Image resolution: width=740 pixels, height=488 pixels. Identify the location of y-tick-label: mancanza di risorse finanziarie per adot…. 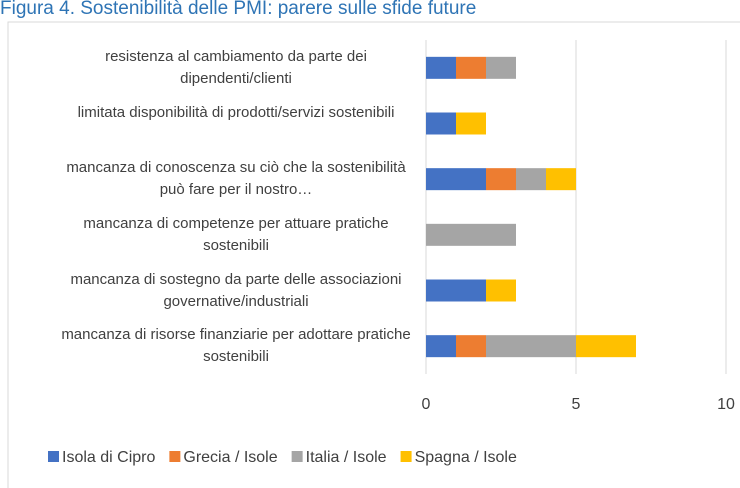
(236, 346).